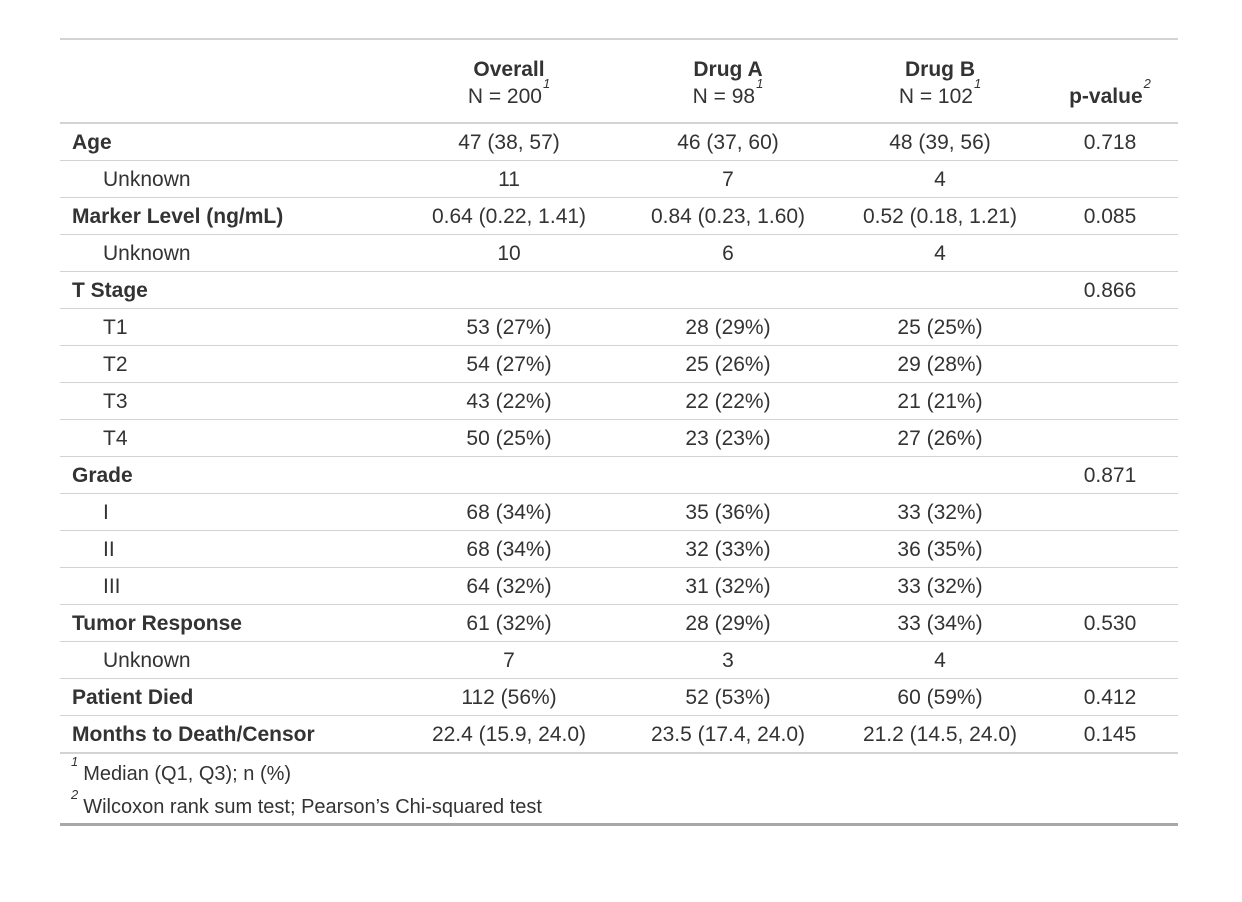 The image size is (1242, 902). What do you see at coordinates (230, 475) in the screenshot?
I see `row-label: Grade` at bounding box center [230, 475].